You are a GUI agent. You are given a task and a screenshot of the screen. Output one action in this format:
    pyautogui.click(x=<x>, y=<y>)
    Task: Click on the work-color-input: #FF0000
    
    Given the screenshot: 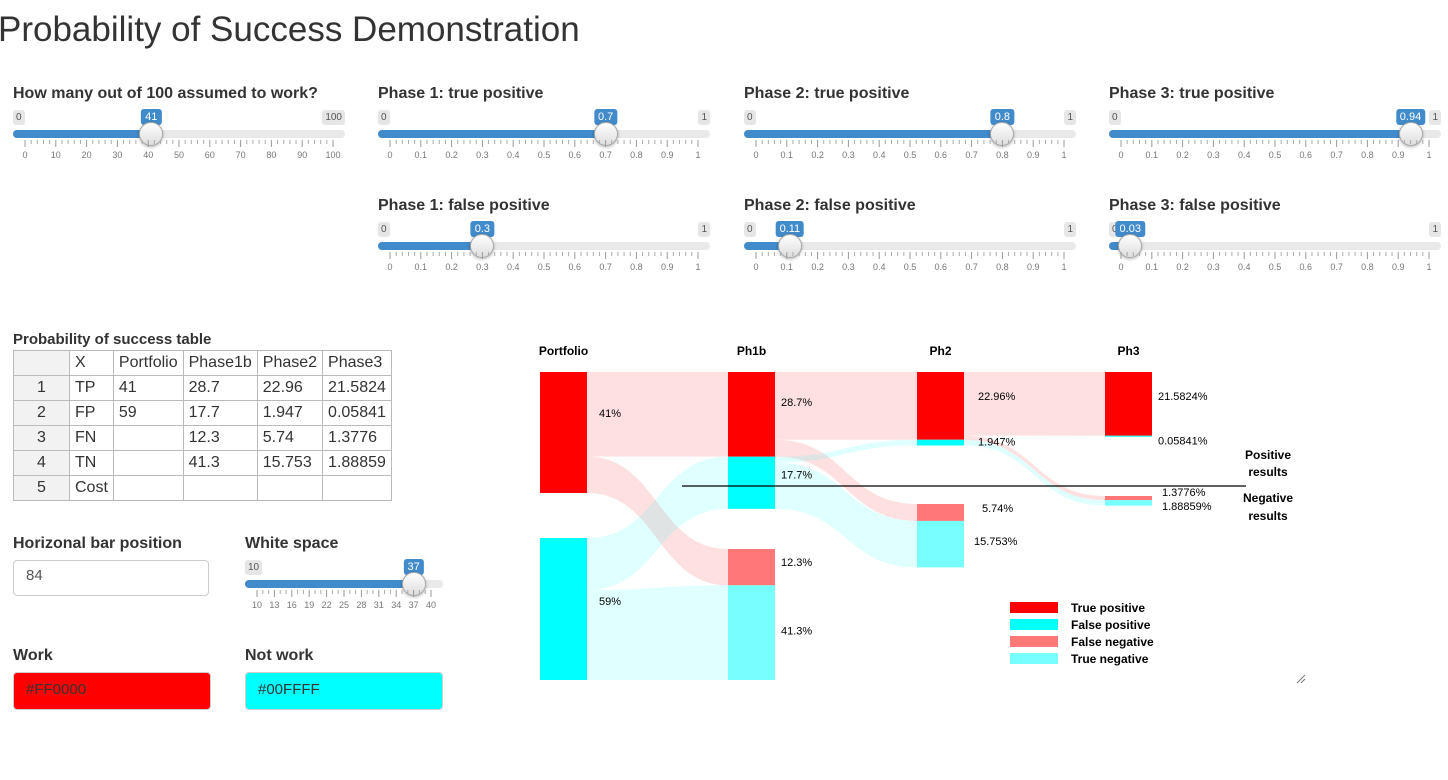 What is the action you would take?
    pyautogui.click(x=112, y=691)
    